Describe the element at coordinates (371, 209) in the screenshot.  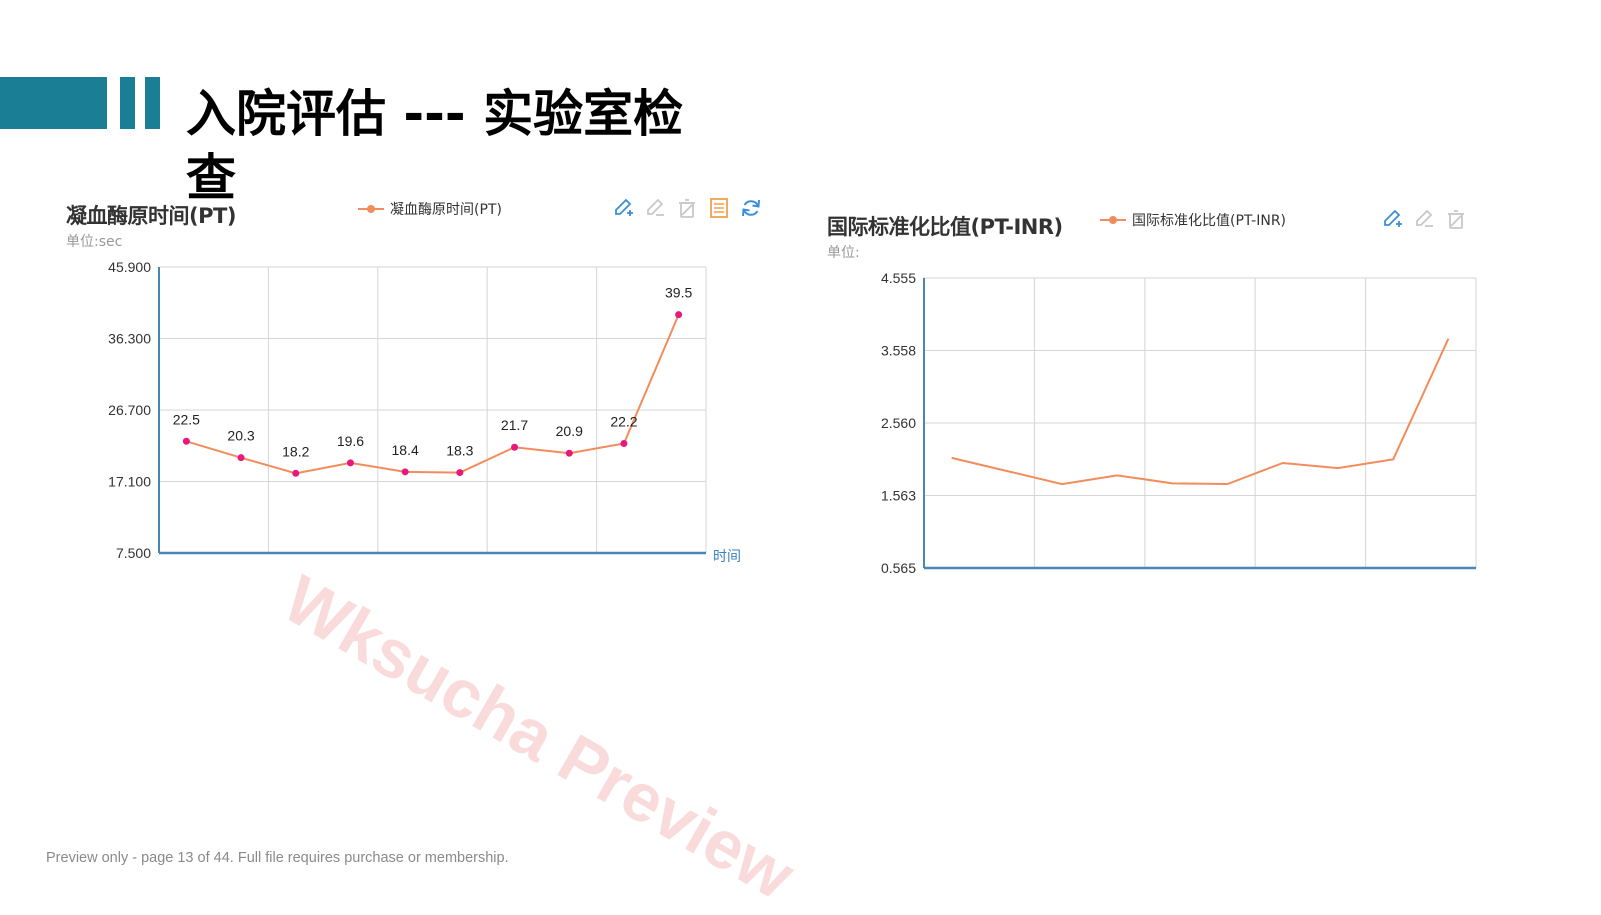
I see `pt-legend-marker-icon` at that location.